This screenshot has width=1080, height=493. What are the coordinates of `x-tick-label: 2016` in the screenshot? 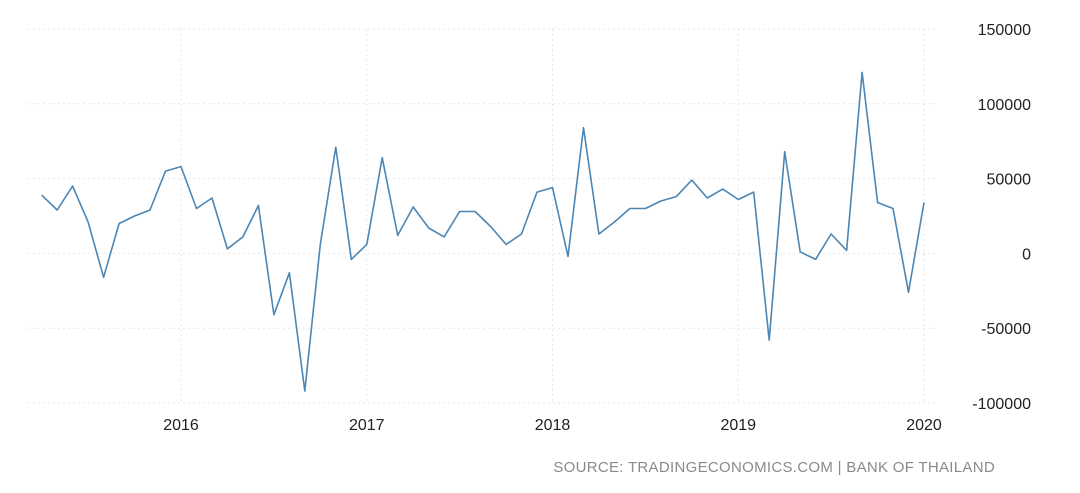 It's located at (181, 425).